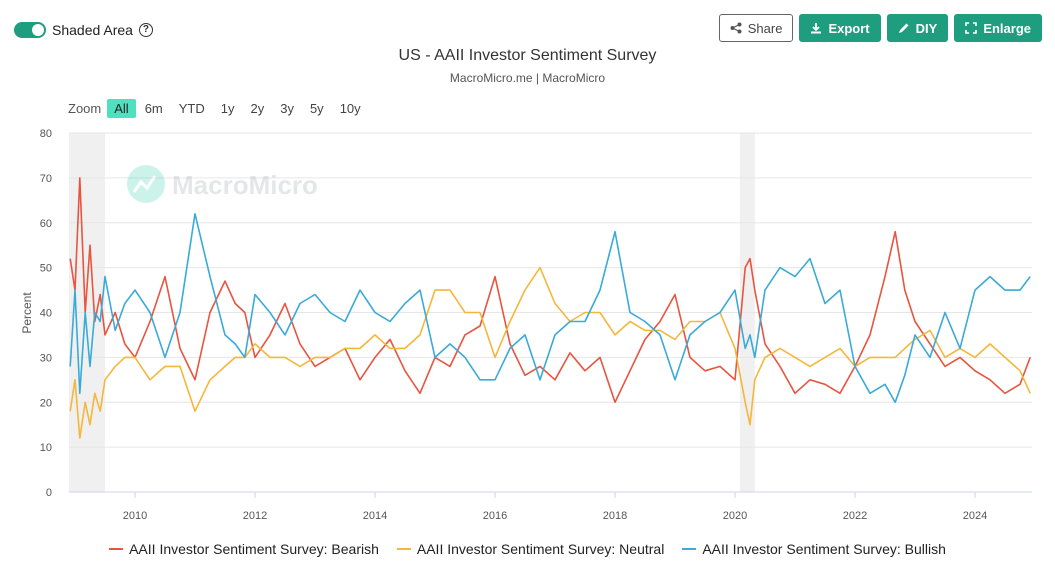 Image resolution: width=1055 pixels, height=571 pixels. What do you see at coordinates (971, 28) in the screenshot?
I see `expand-icon` at bounding box center [971, 28].